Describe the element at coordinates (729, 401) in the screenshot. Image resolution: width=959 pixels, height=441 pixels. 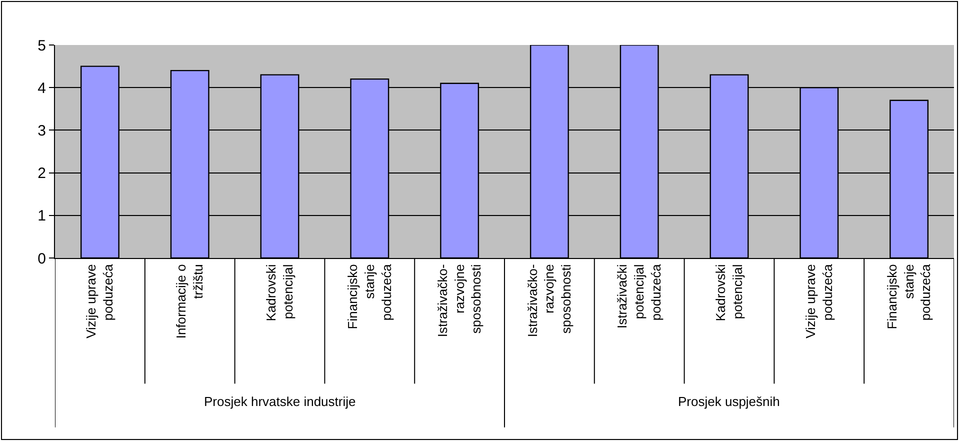
I see `text: Prosjek uspješnih` at that location.